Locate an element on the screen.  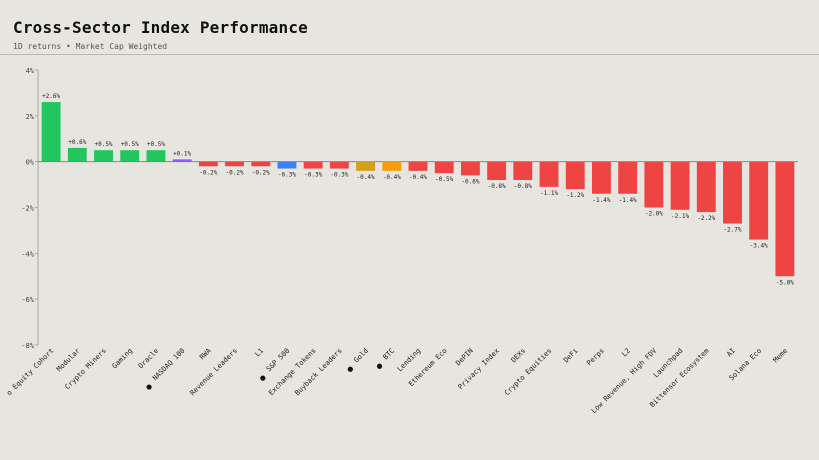
category-label: DeFi is located at coordinates (571, 356).